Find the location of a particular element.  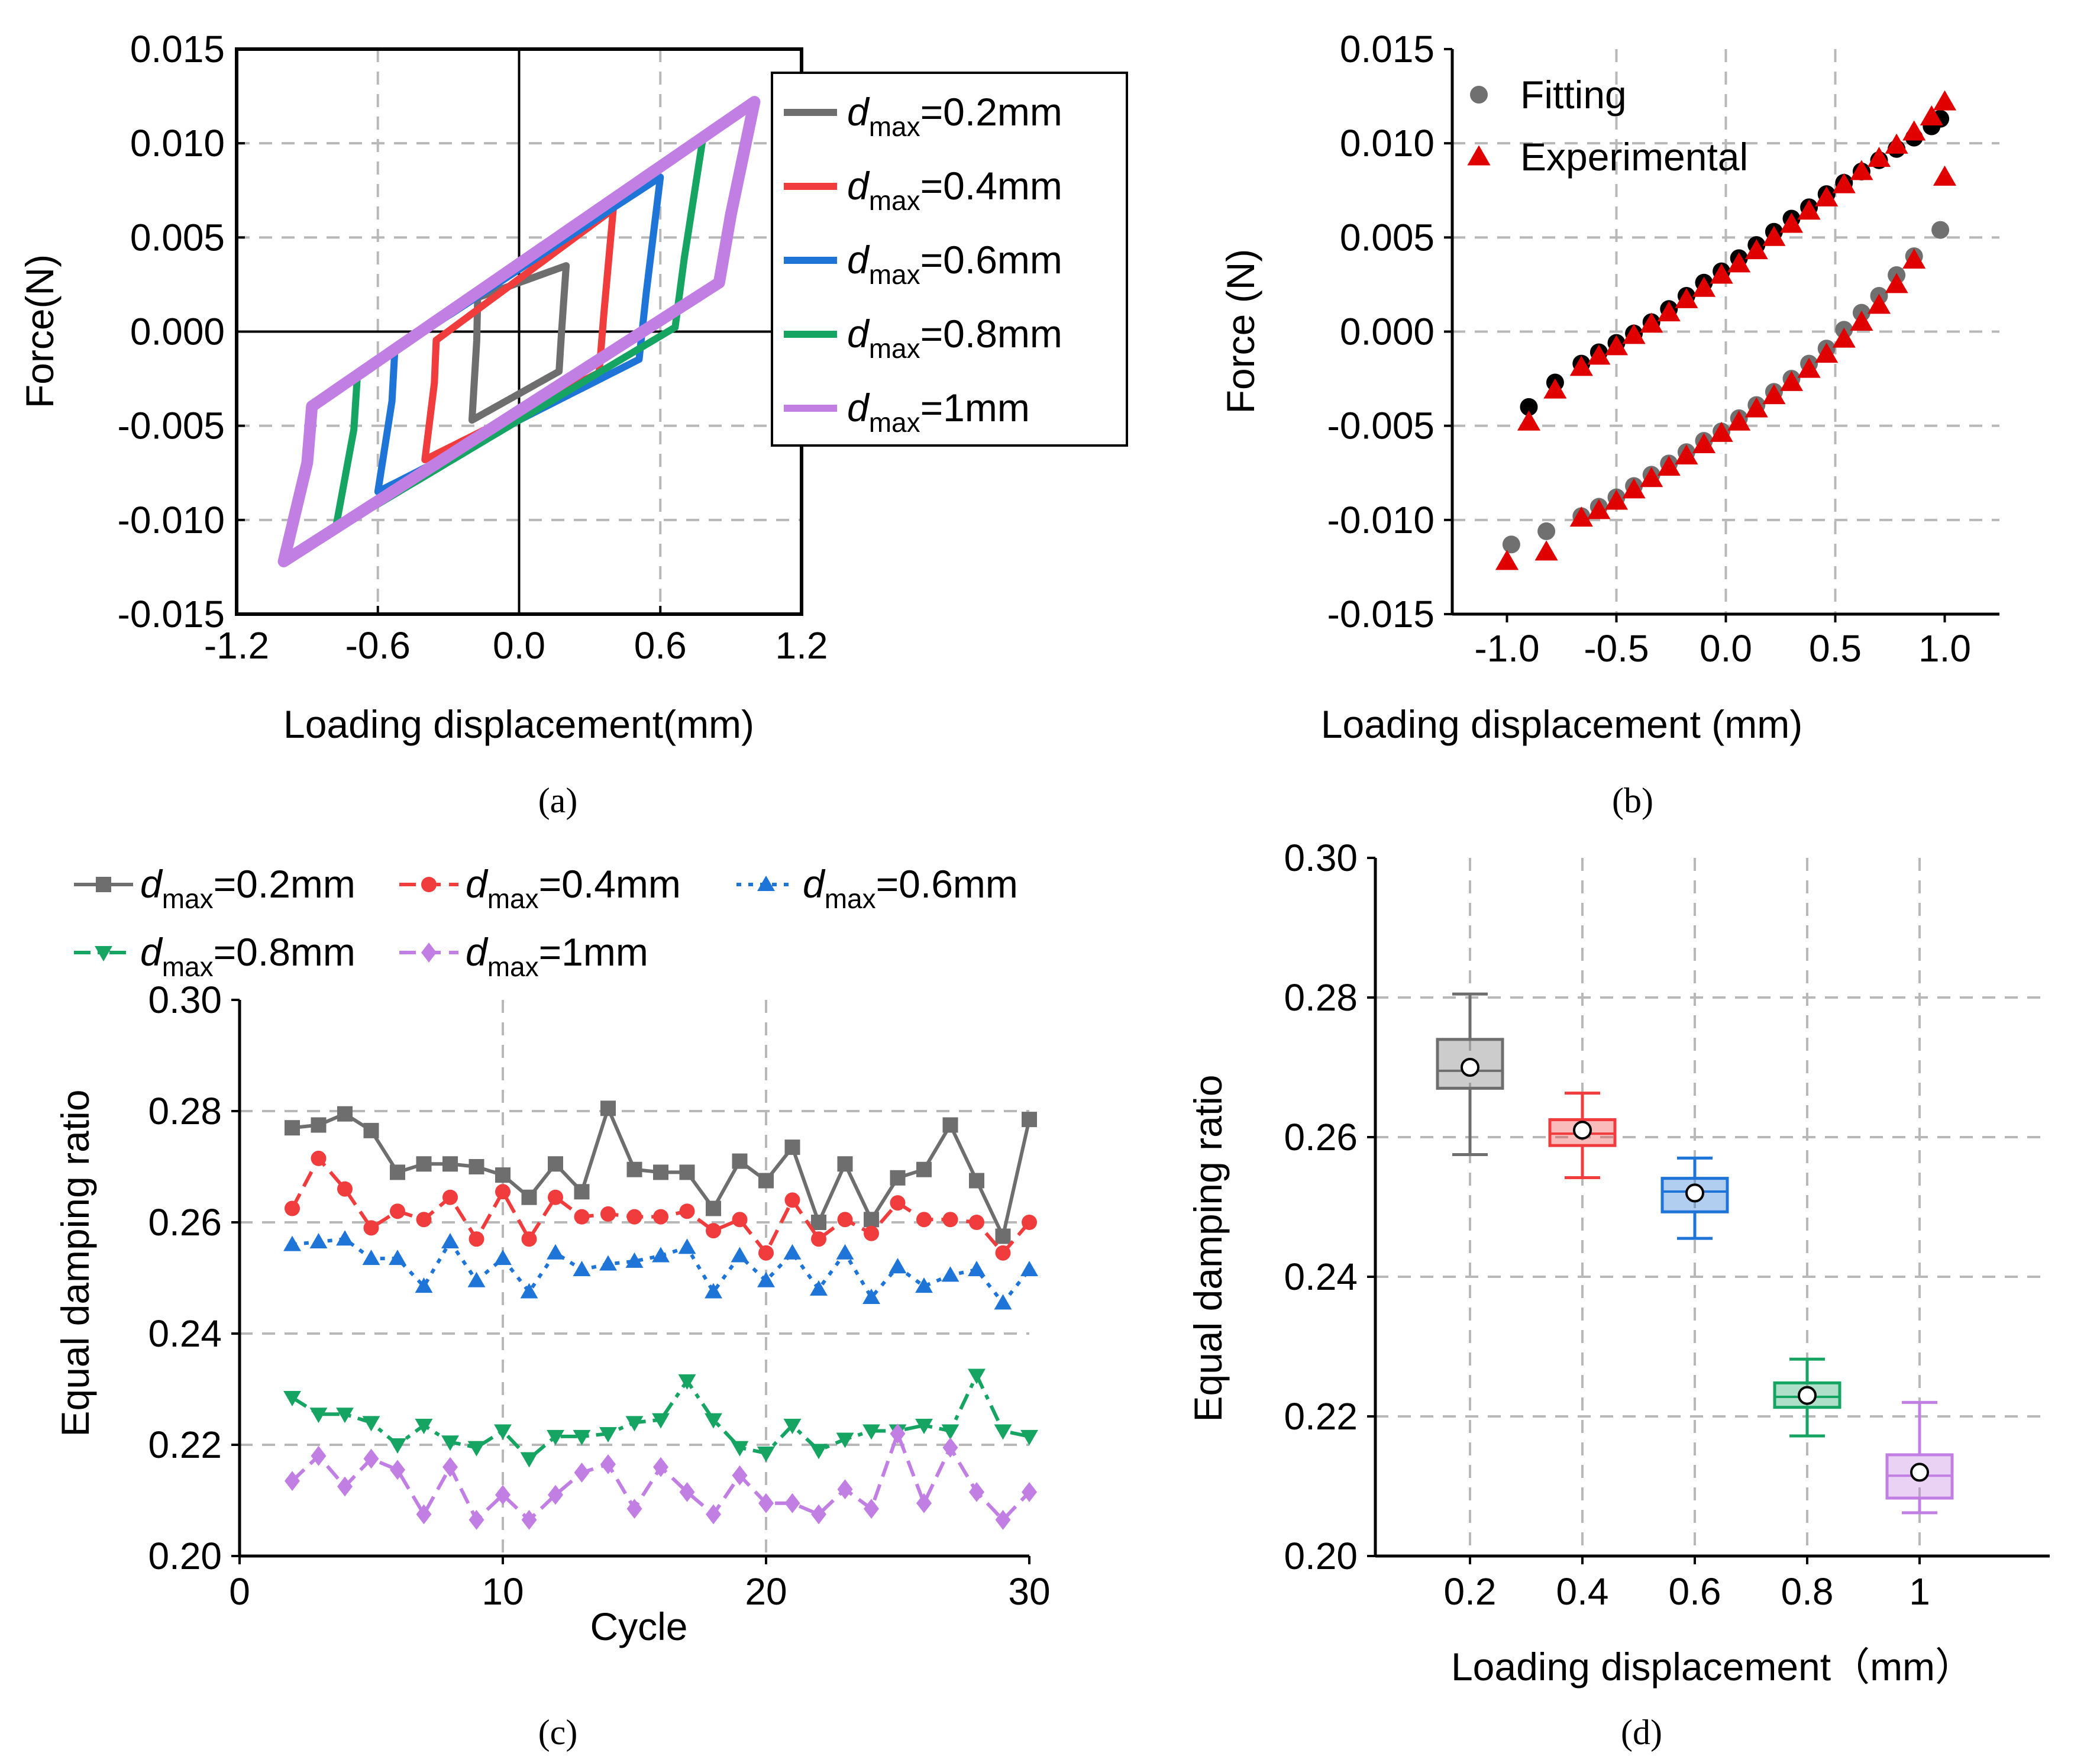

panel-b-ytick-label: -0.015 is located at coordinates (1381, 614).